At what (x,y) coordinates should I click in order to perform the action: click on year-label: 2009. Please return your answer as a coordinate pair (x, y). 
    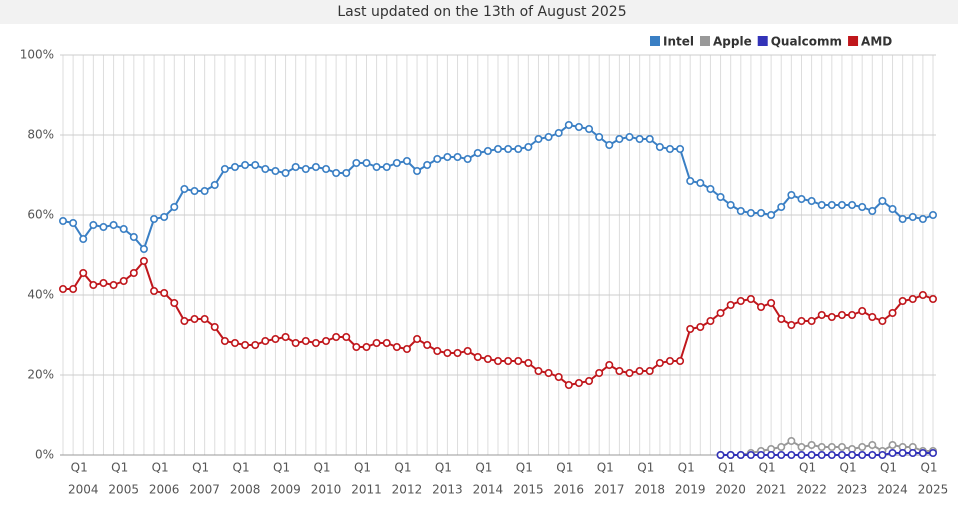
    Looking at the image, I should click on (285, 490).